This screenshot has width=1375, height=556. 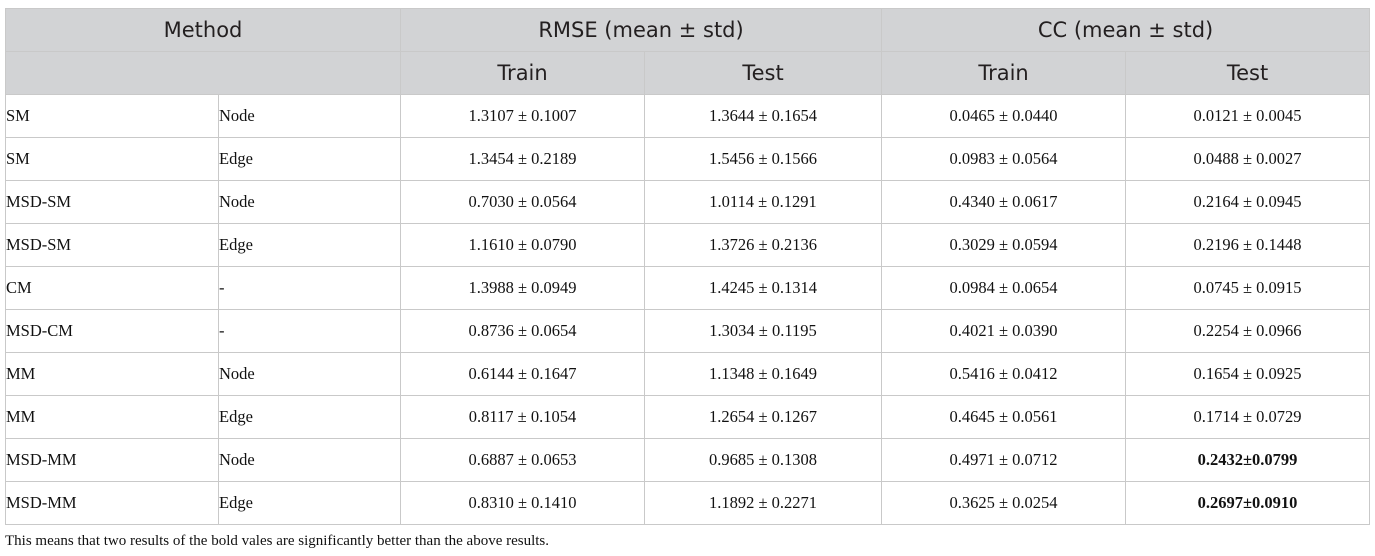 I want to click on cell-cc-test: 0.1714 ± 0.0729, so click(x=1248, y=417).